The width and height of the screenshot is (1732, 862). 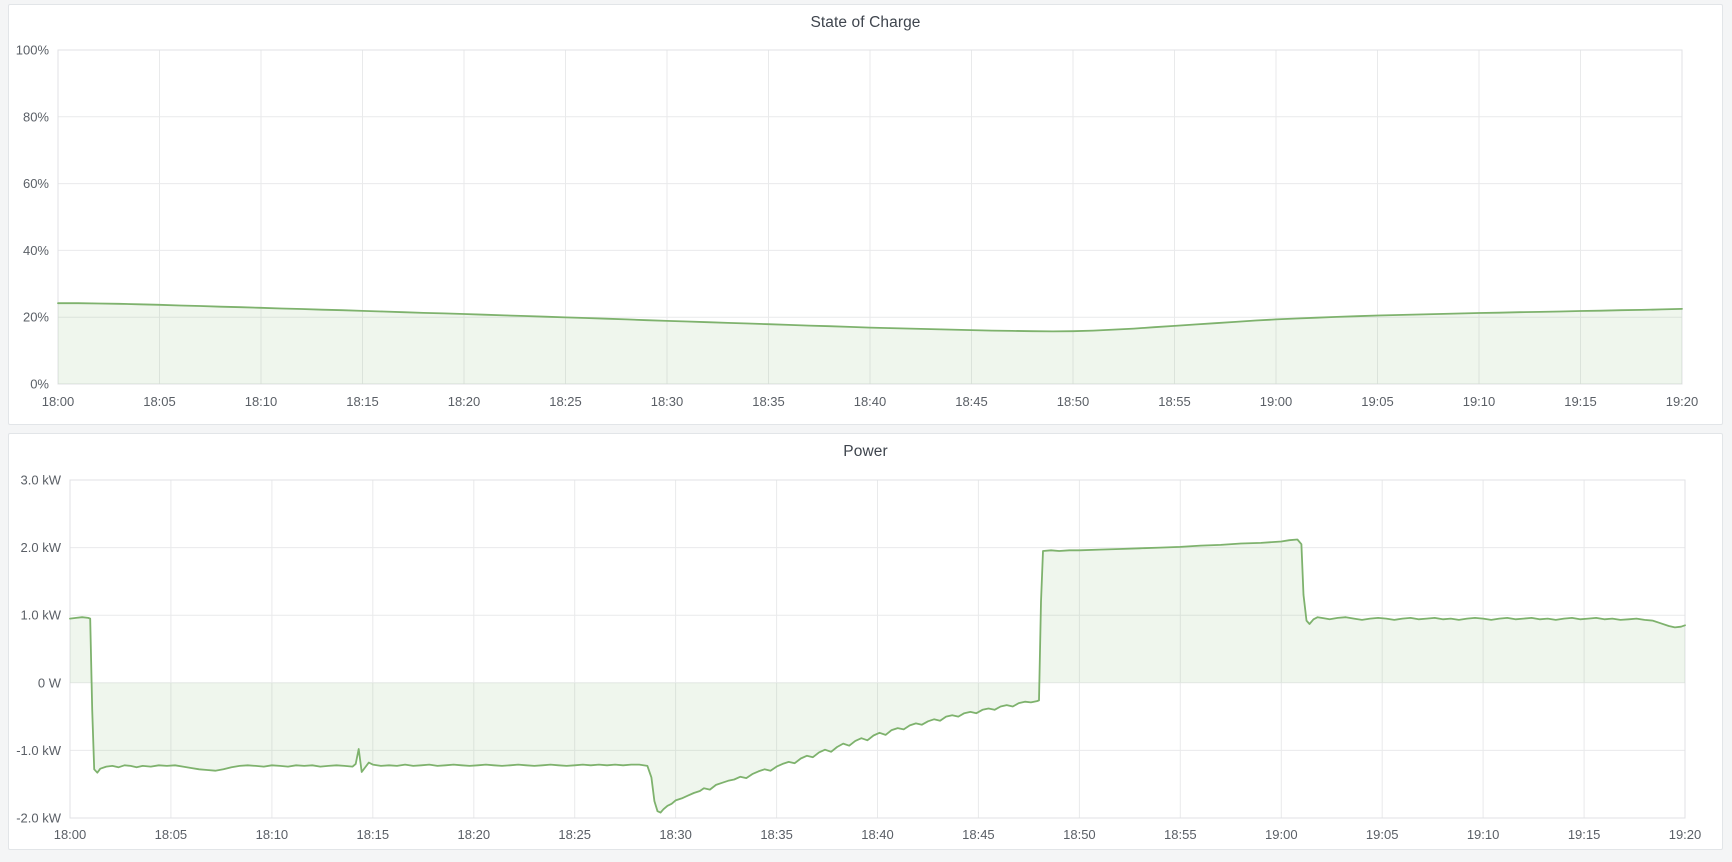 I want to click on svg-text: 1.0 kW, so click(x=41, y=615).